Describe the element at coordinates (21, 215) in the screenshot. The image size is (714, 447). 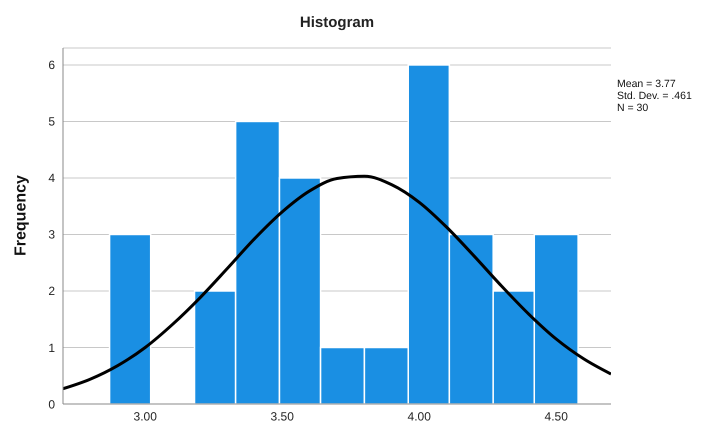
I see `y-axis-title: Frequency` at that location.